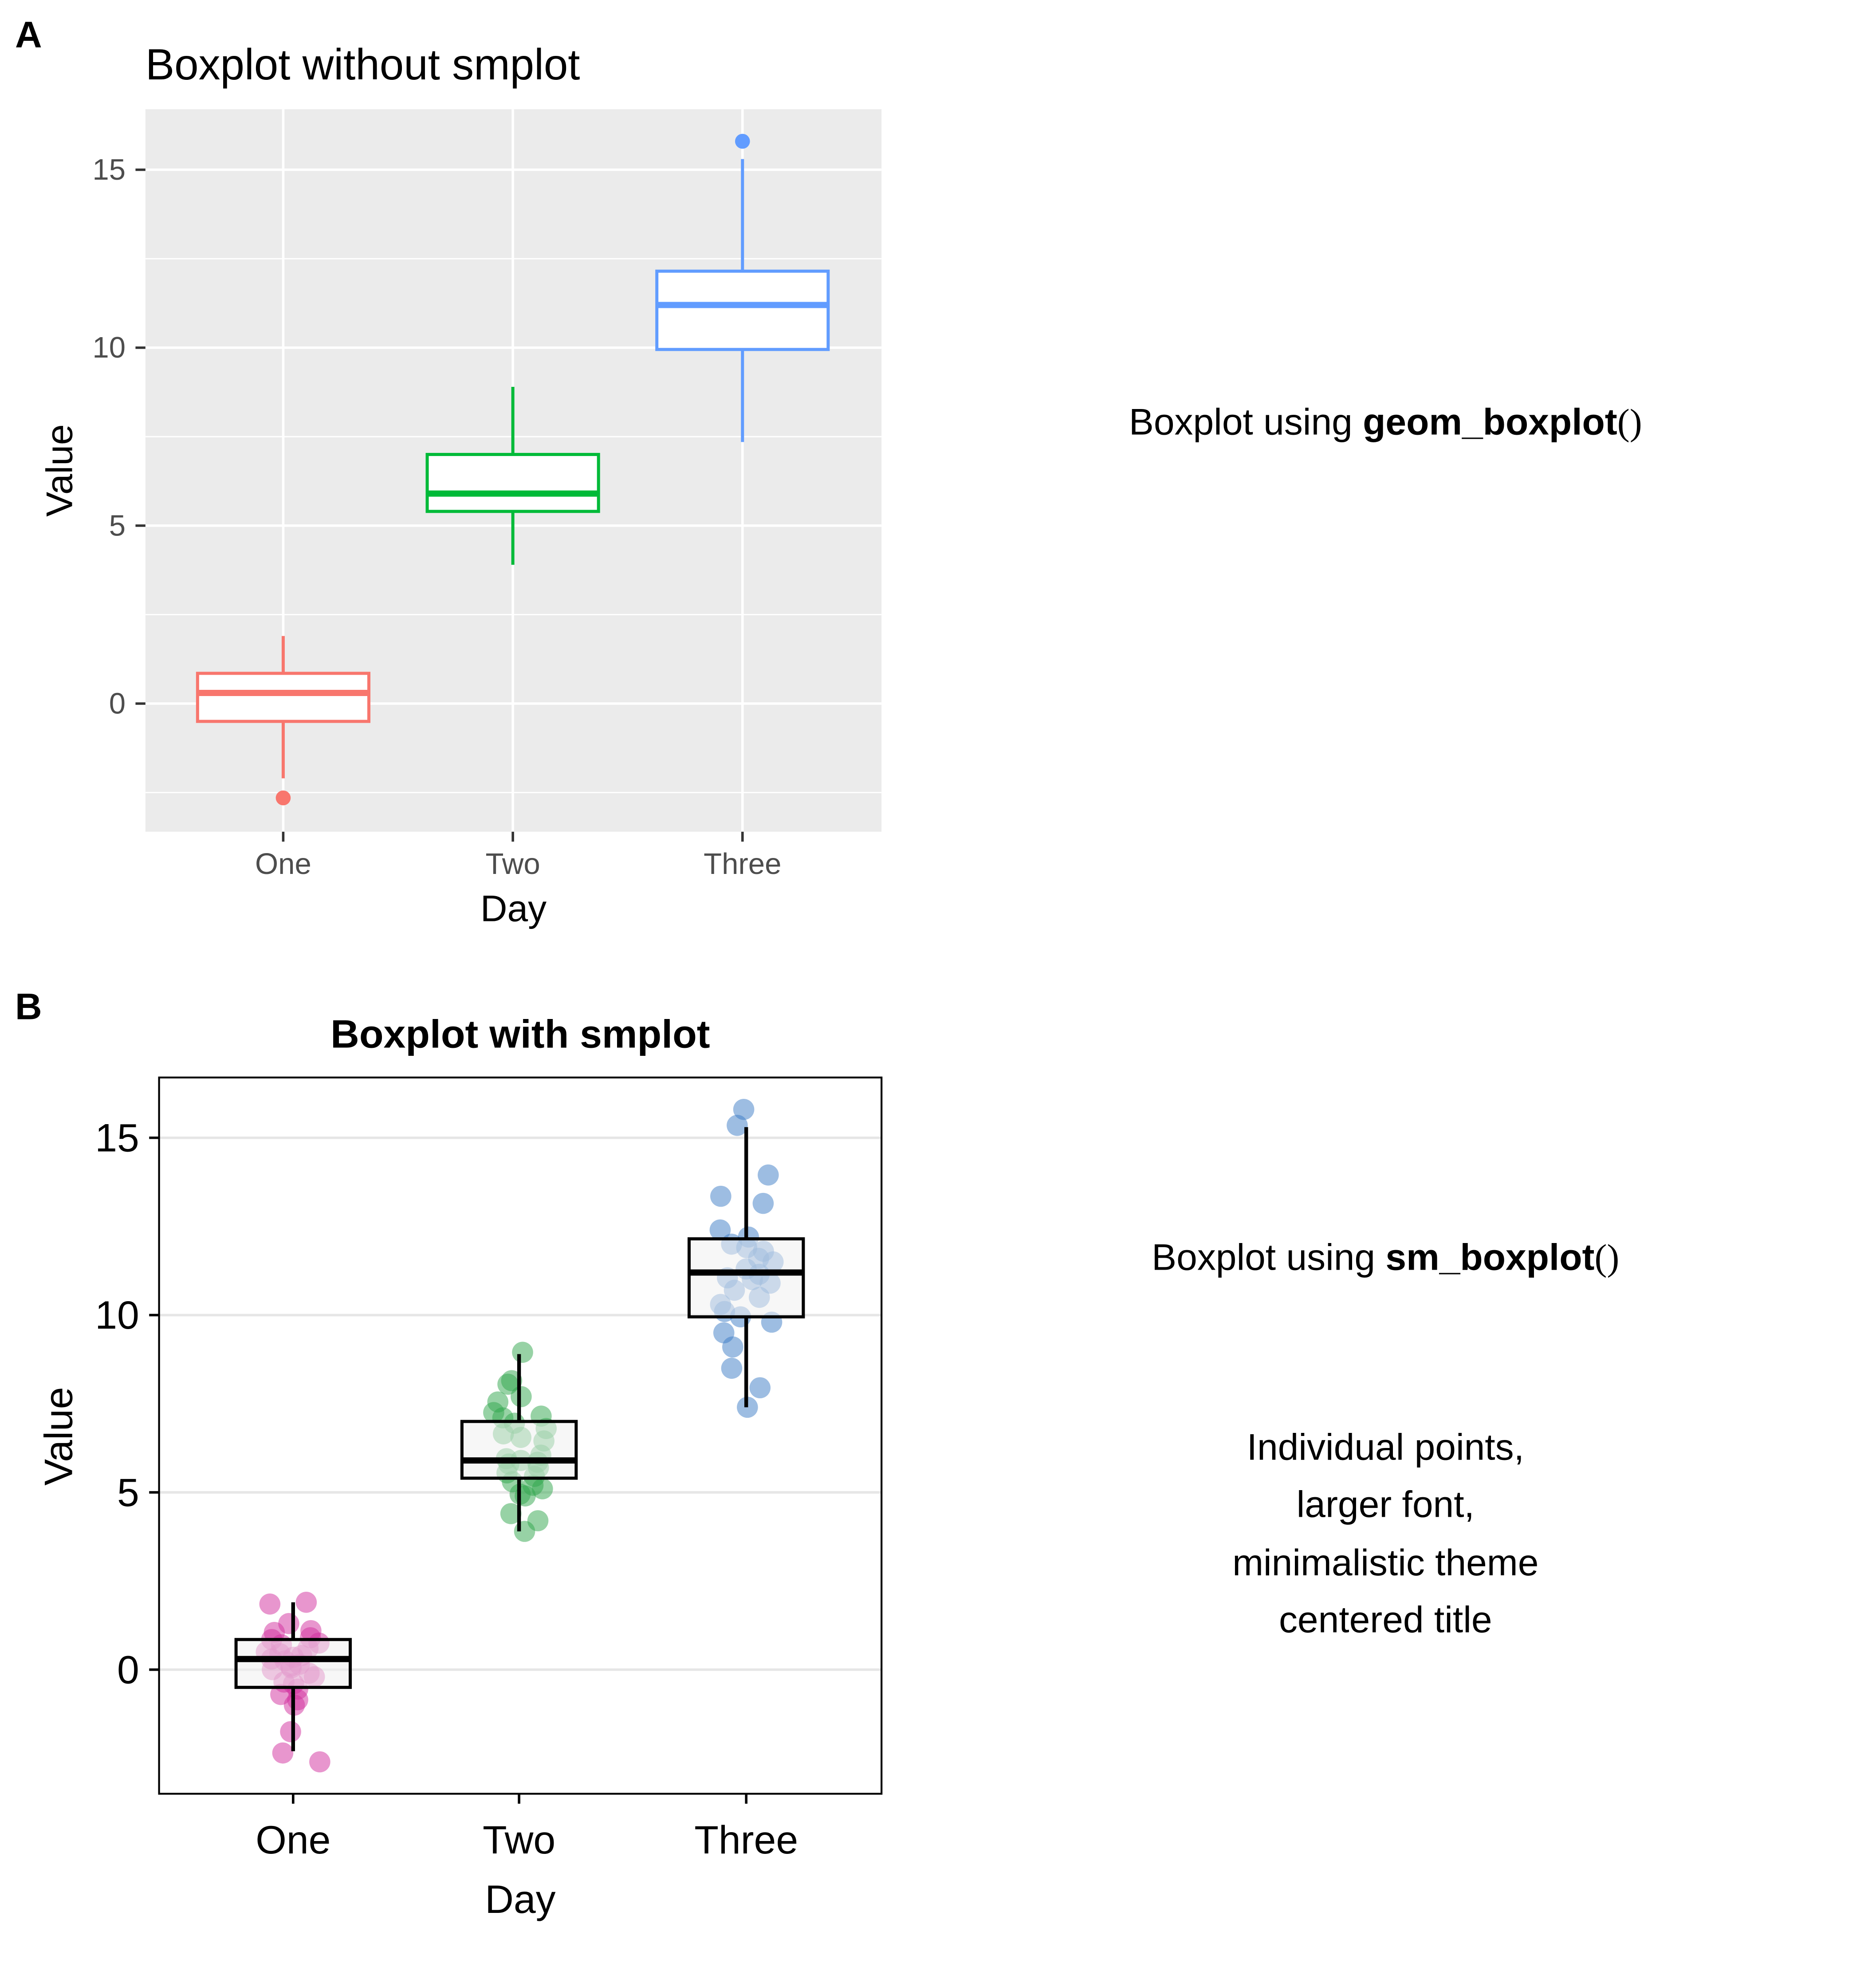 This screenshot has width=1876, height=1975. What do you see at coordinates (519, 1840) in the screenshot?
I see `chart-b-x-tick-label: Two` at bounding box center [519, 1840].